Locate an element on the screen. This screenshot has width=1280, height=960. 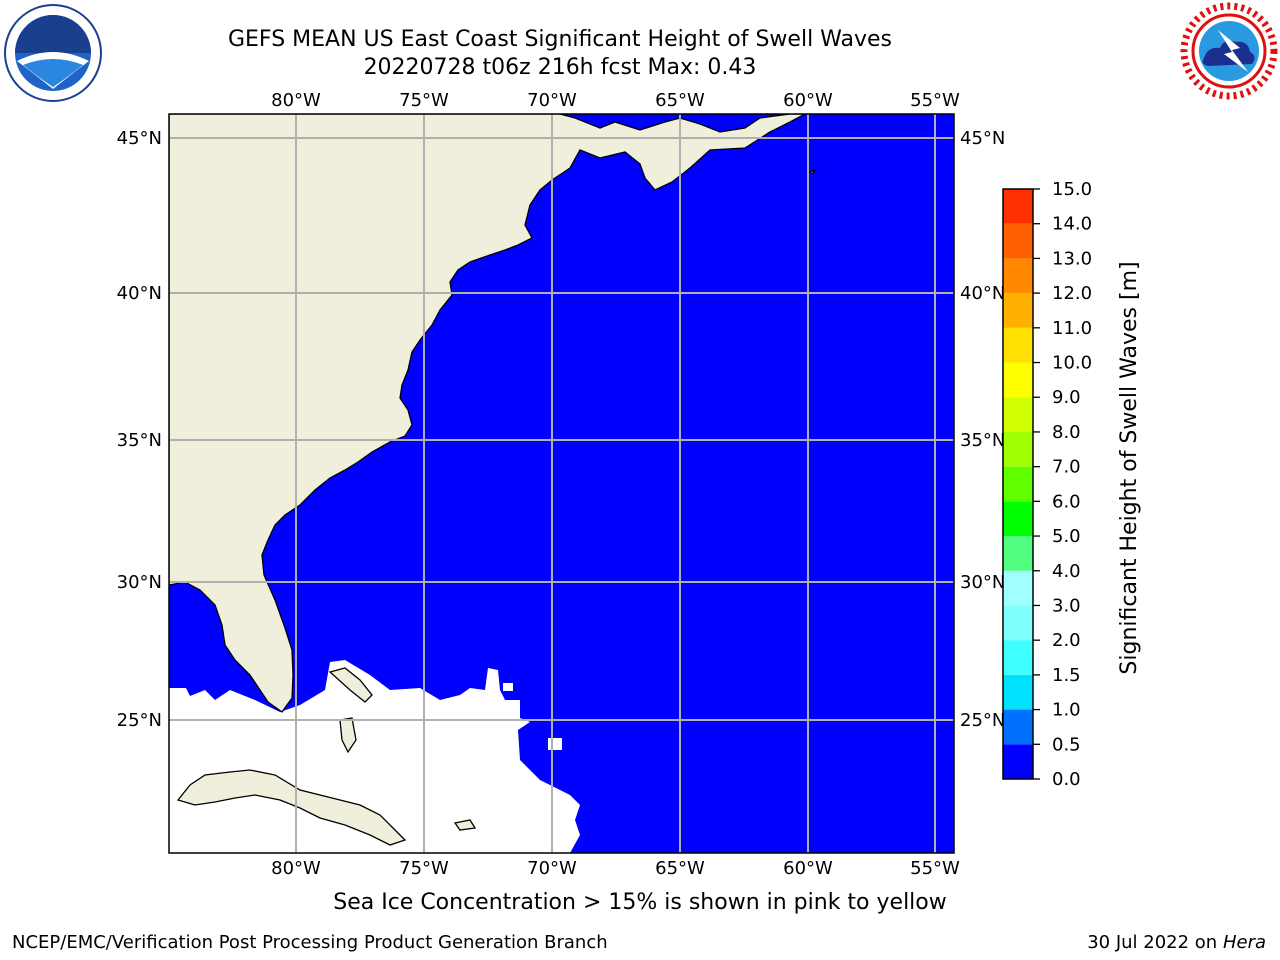
nodata-region is located at coordinates (374, 756).